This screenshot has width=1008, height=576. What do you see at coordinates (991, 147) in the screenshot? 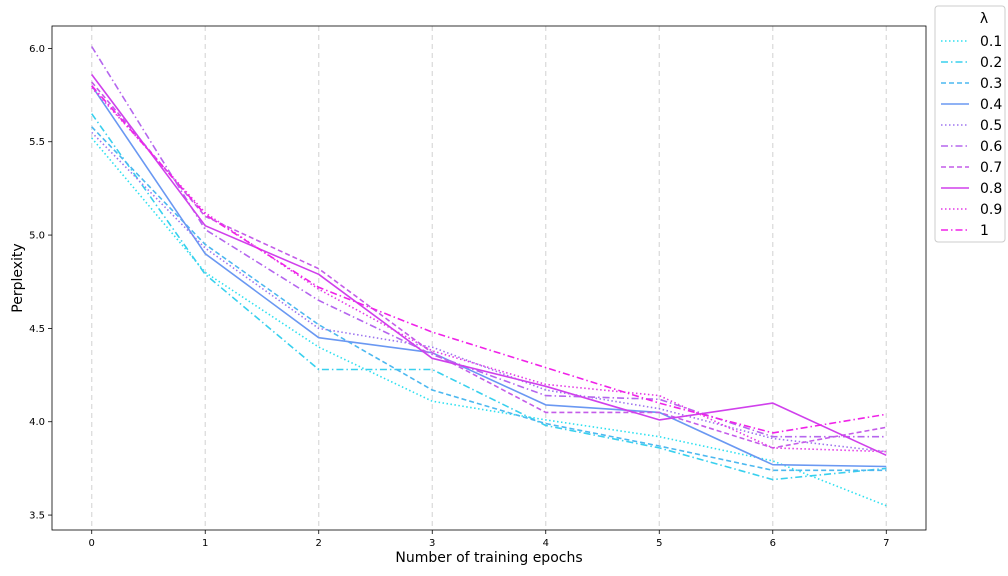
I see `legend-label: 0.6` at bounding box center [991, 147].